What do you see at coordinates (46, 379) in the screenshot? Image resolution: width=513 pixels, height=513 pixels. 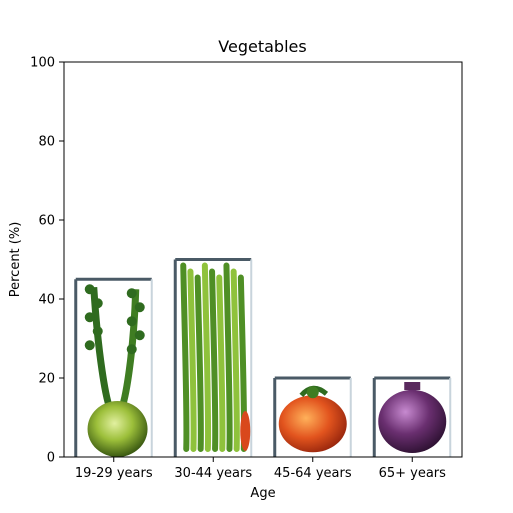 I see `y-tick-label: 20` at bounding box center [46, 379].